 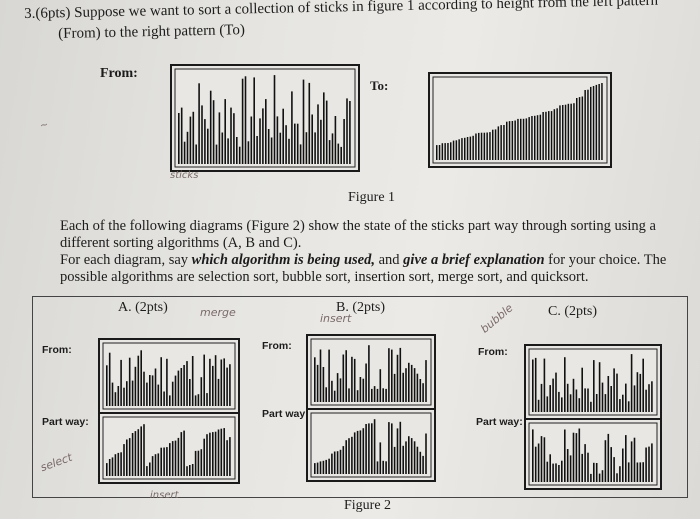 I want to click on column-c-from-box, so click(x=593, y=382).